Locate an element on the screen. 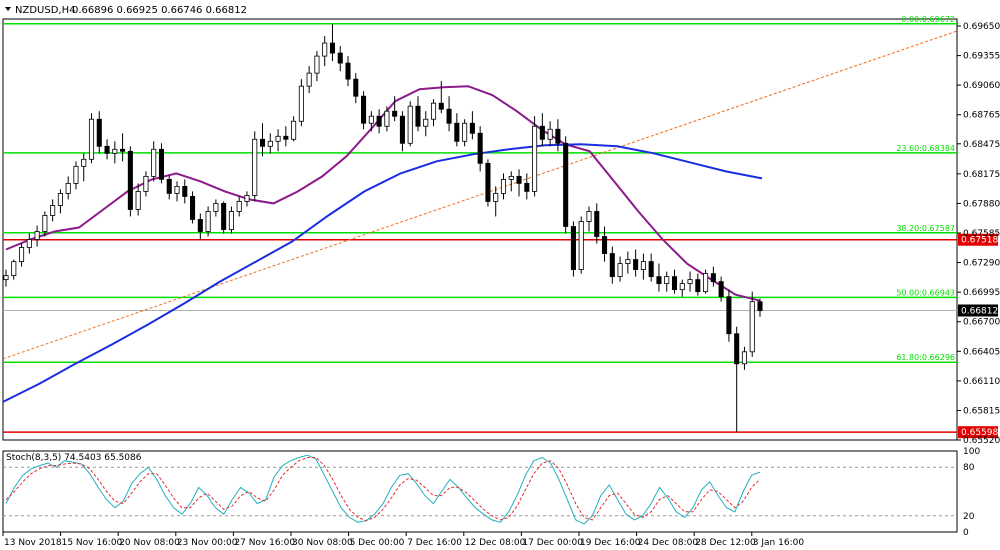 The image size is (1000, 550). price-tick-label: 0.69060 is located at coordinates (981, 86).